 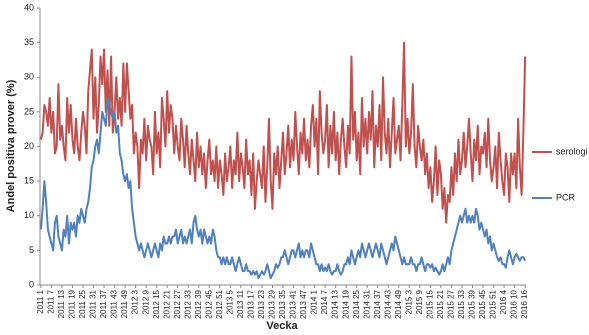 What do you see at coordinates (356, 303) in the screenshot?
I see `x-tick-label: 2014 25` at bounding box center [356, 303].